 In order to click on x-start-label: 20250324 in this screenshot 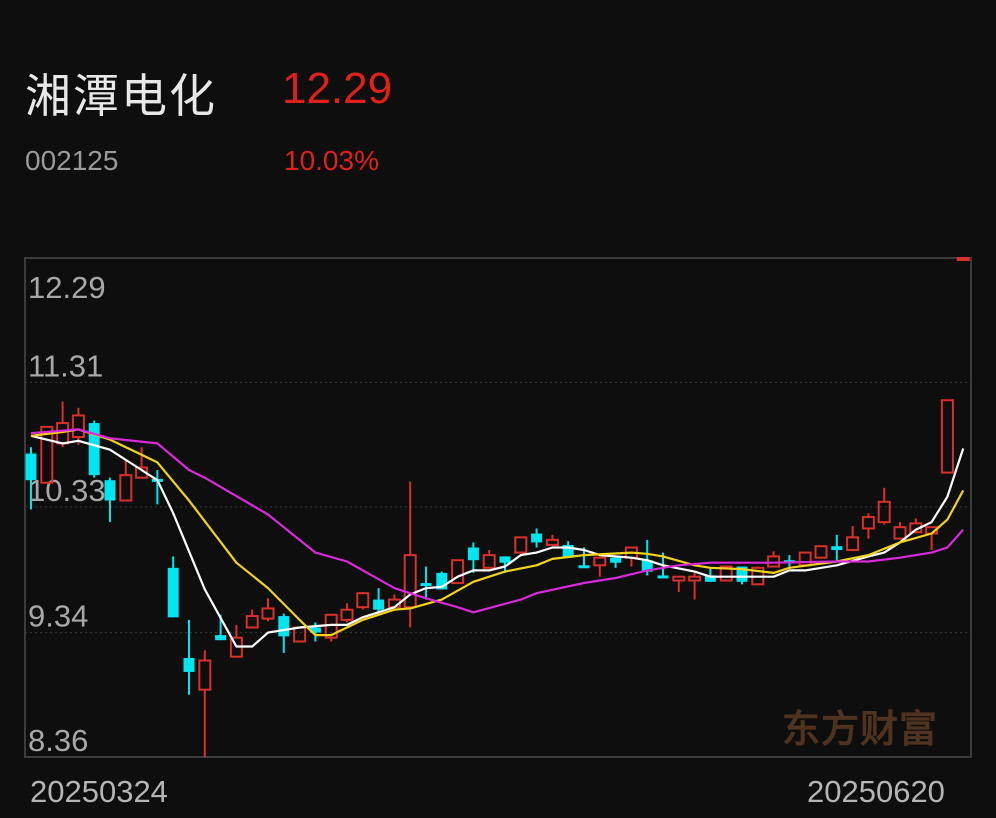, I will do `click(99, 791)`.